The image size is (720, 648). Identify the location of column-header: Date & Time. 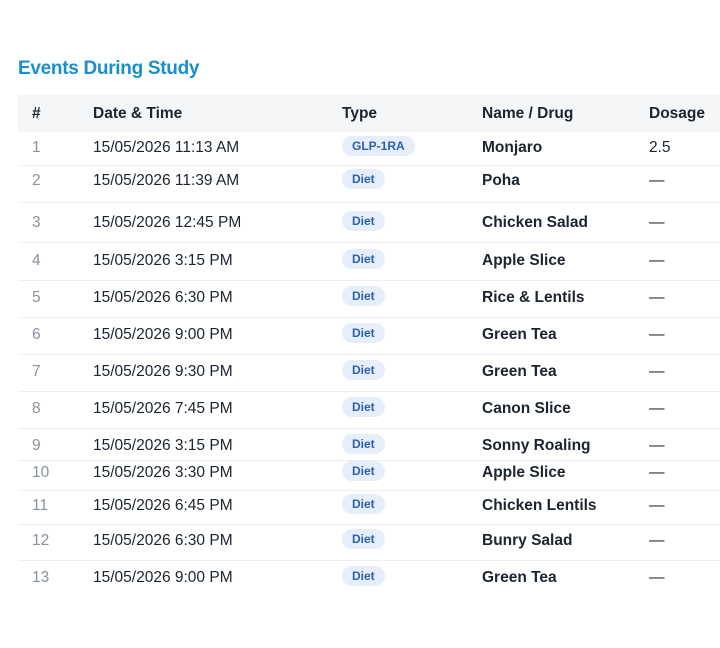
(138, 113).